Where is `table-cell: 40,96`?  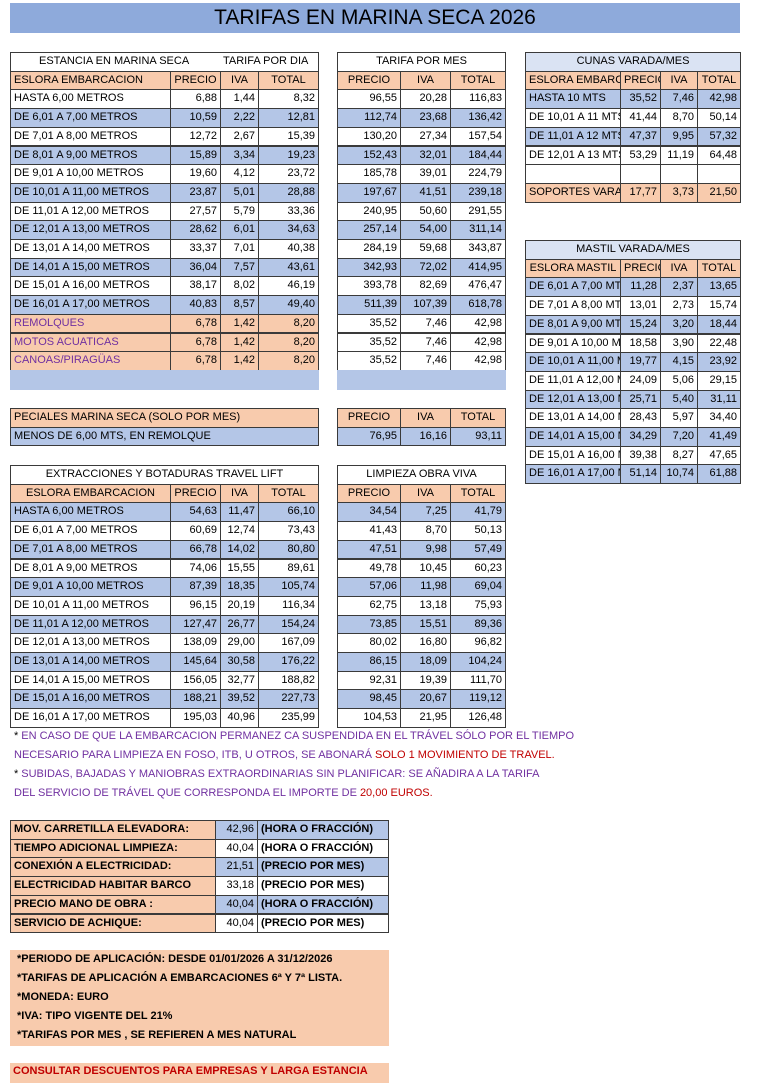 table-cell: 40,96 is located at coordinates (239, 718).